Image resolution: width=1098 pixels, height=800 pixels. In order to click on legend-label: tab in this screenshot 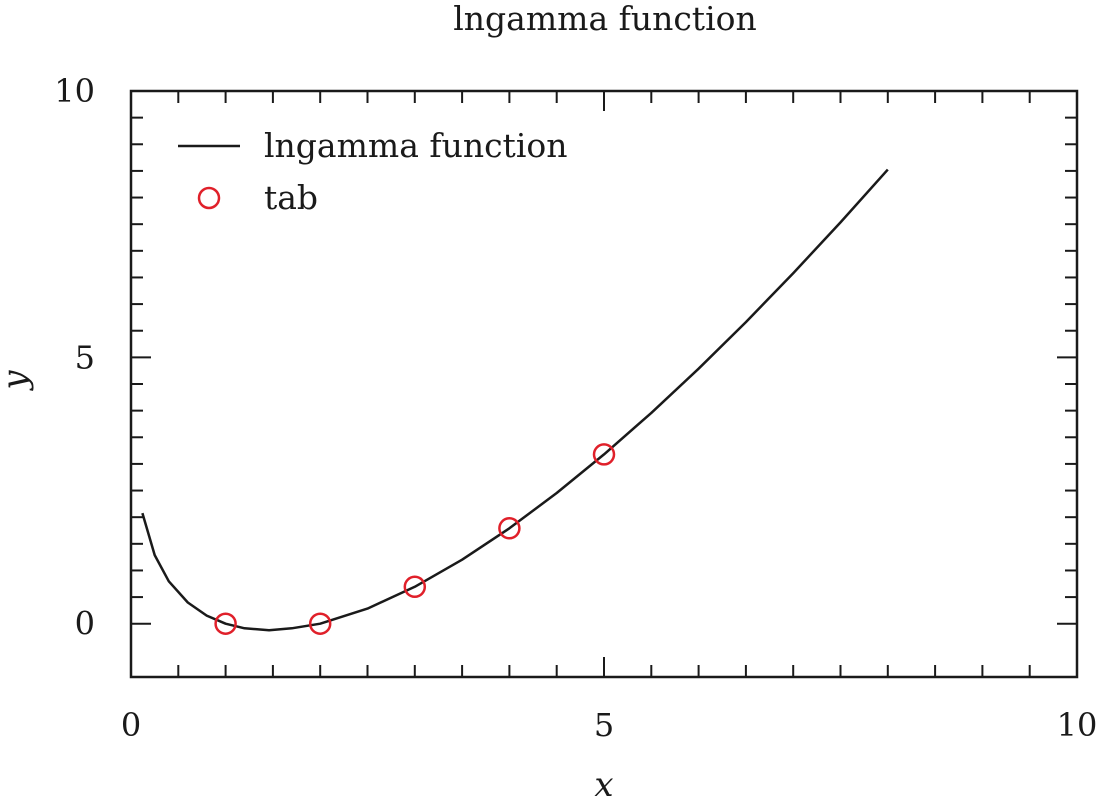, I will do `click(291, 197)`.